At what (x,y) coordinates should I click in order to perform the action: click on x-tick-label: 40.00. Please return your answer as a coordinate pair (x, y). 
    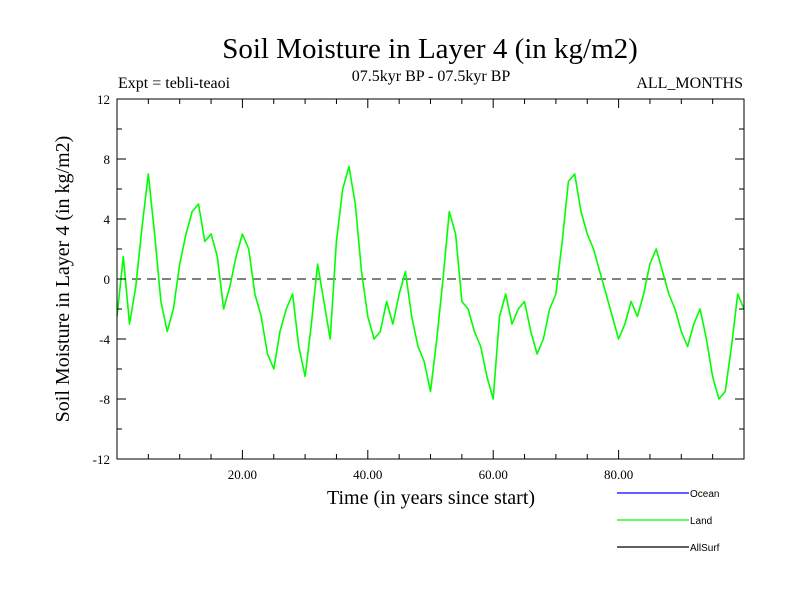
    Looking at the image, I should click on (367, 474).